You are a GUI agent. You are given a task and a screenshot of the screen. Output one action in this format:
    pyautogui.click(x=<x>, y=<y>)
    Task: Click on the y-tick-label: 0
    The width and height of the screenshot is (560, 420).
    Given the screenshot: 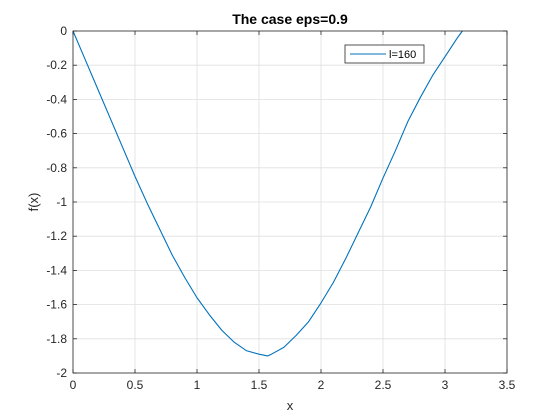 What is the action you would take?
    pyautogui.click(x=63, y=31)
    